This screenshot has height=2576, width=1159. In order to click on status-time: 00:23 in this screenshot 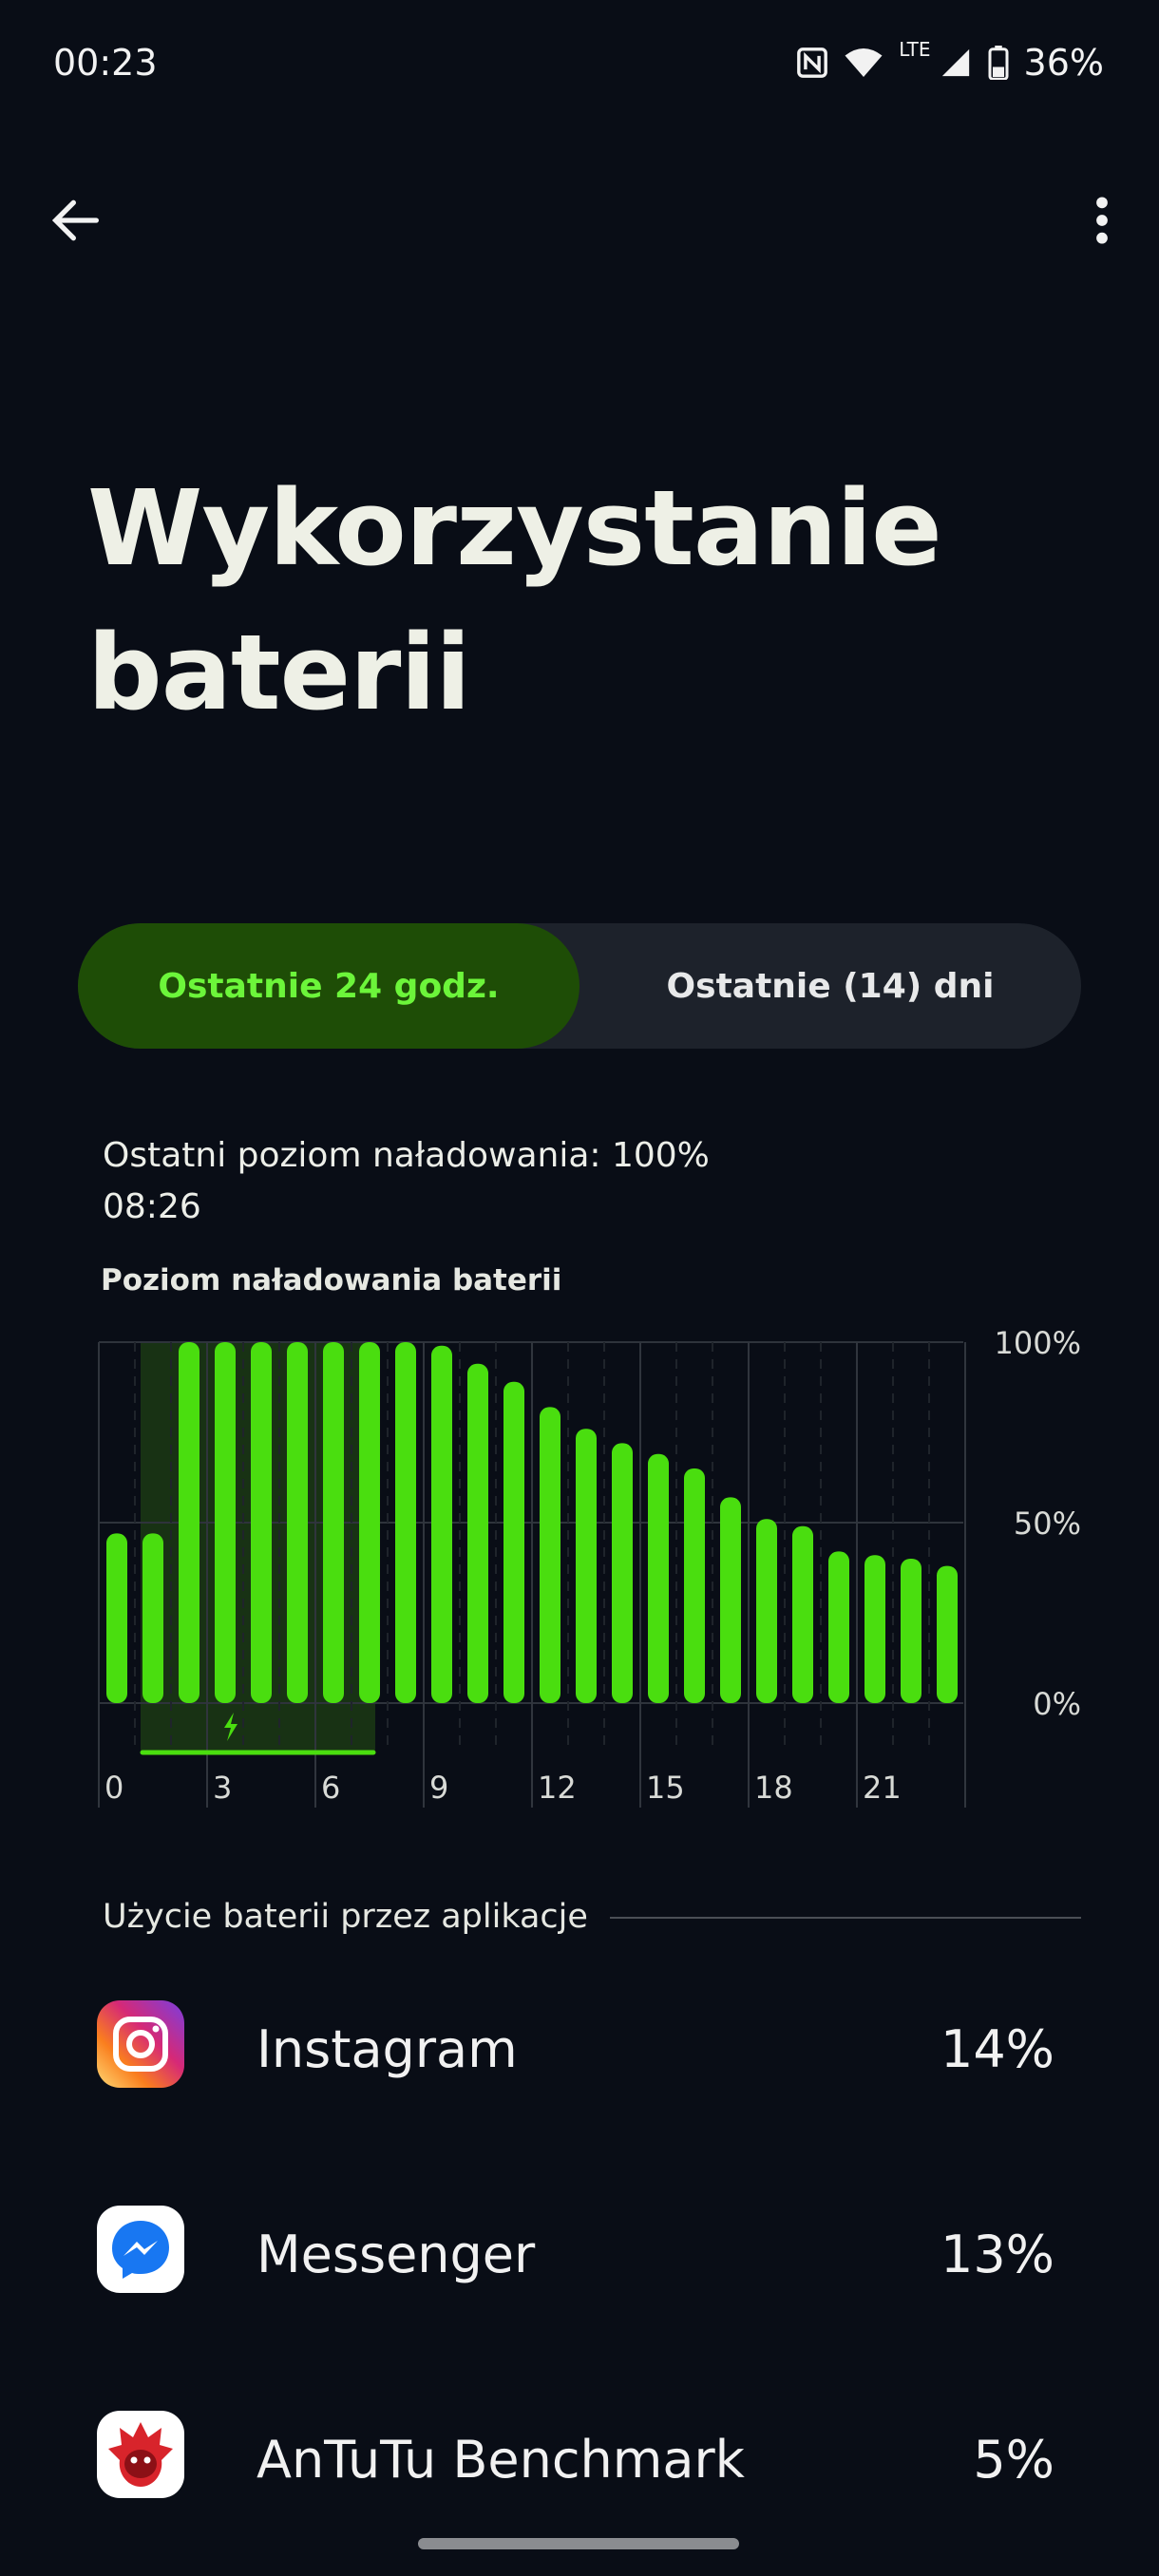, I will do `click(105, 63)`.